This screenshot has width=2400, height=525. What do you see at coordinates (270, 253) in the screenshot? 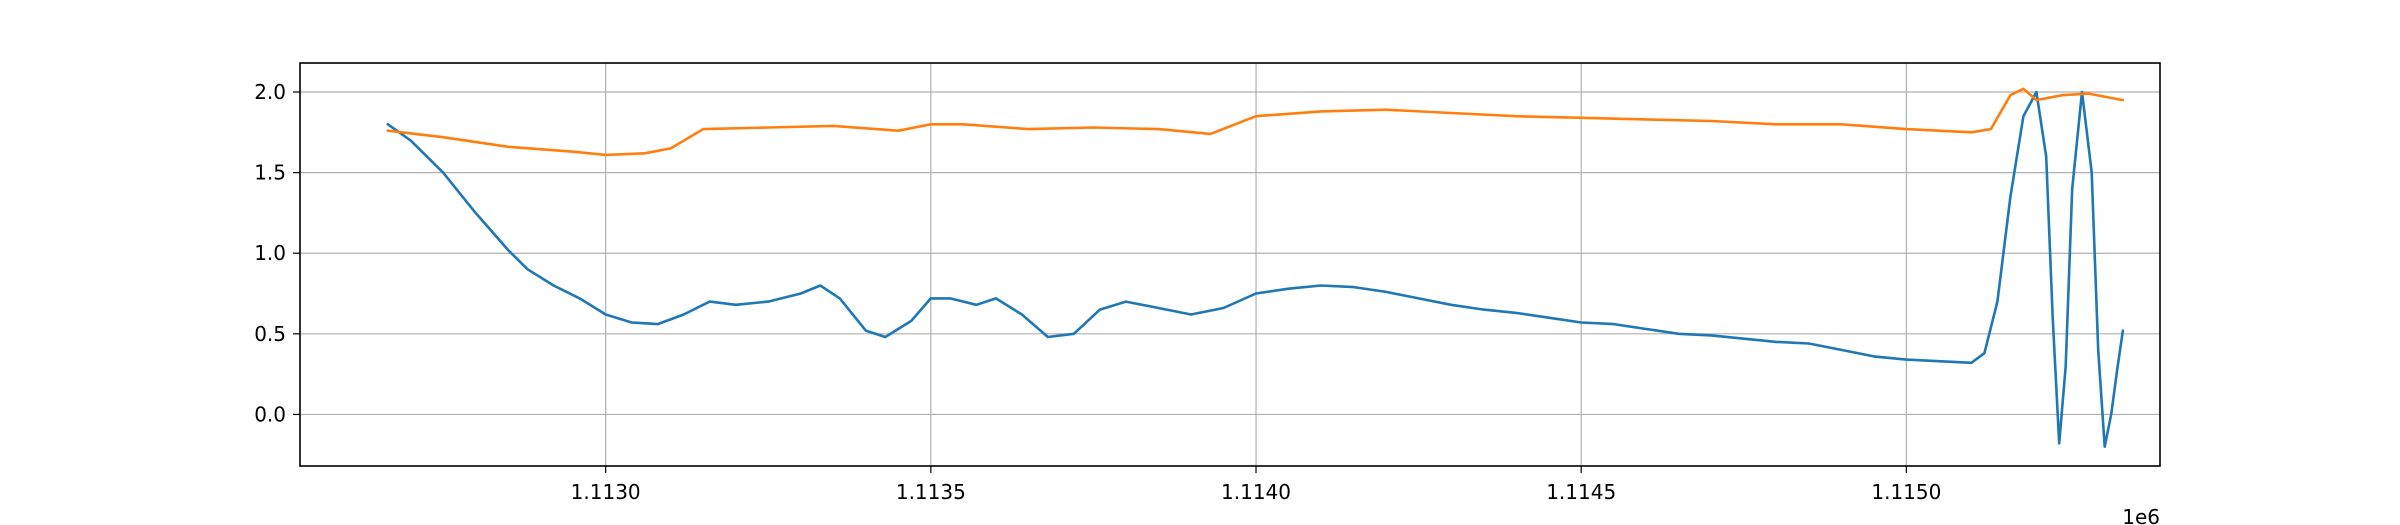
I see `y-tick-label: 1.0` at bounding box center [270, 253].